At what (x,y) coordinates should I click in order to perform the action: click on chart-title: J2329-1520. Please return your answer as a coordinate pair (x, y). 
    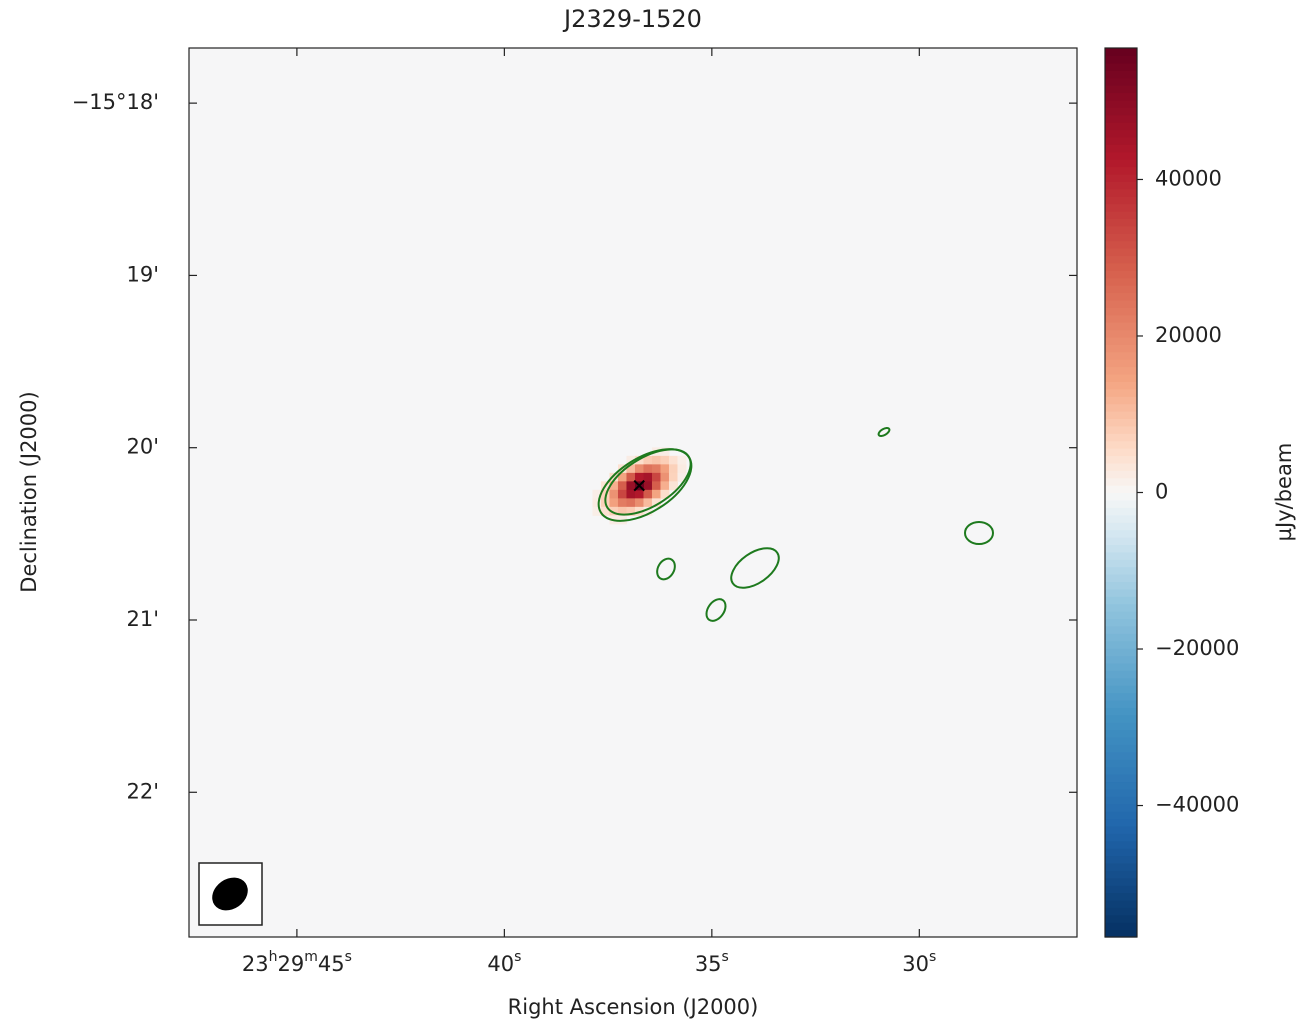
    Looking at the image, I should click on (632, 19).